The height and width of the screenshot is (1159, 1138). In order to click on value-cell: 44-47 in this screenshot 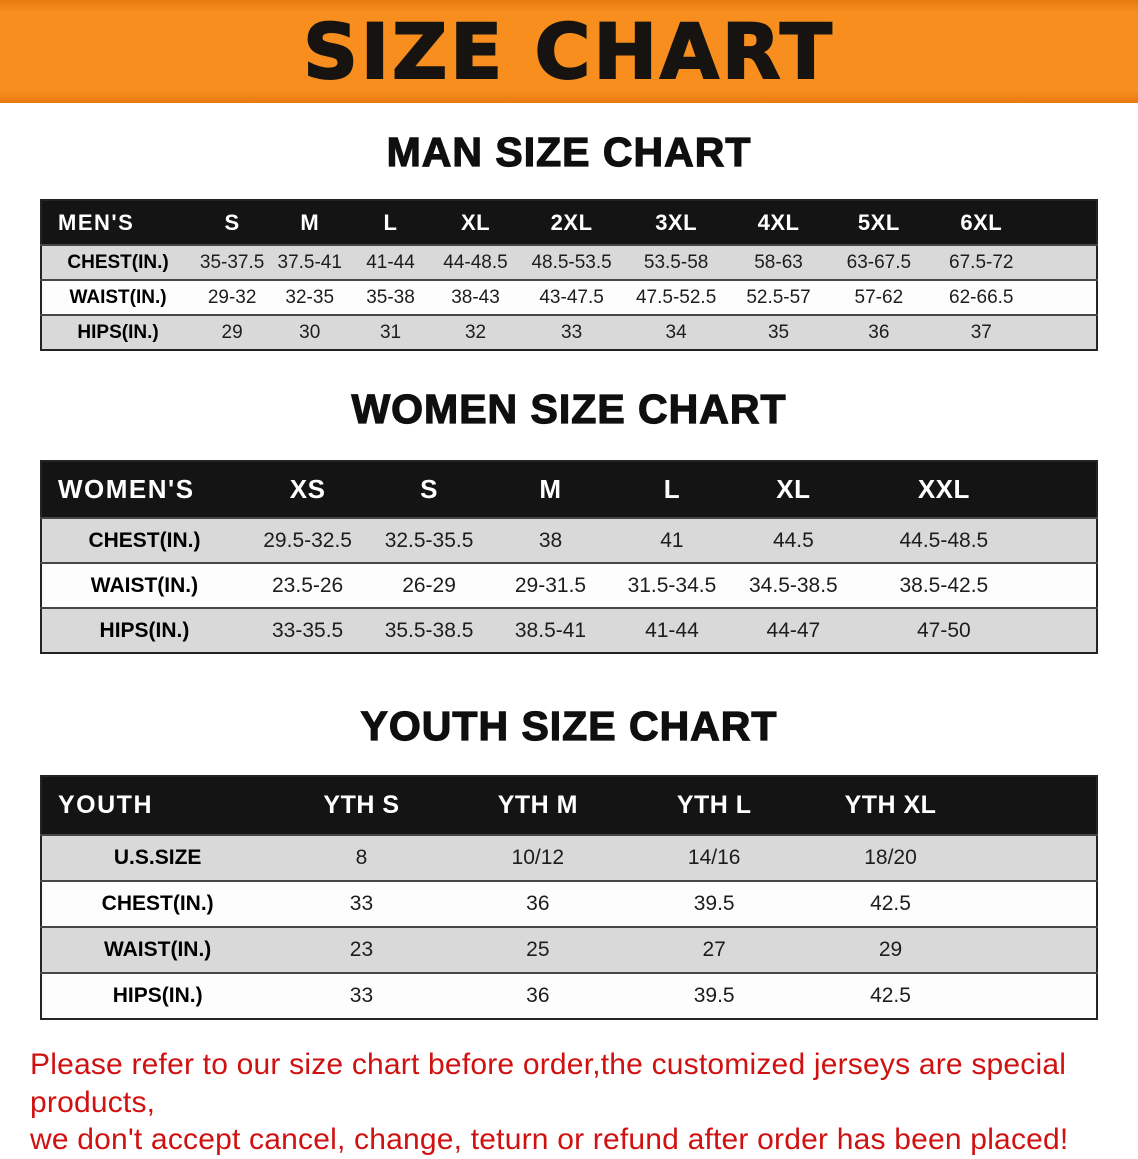, I will do `click(793, 630)`.